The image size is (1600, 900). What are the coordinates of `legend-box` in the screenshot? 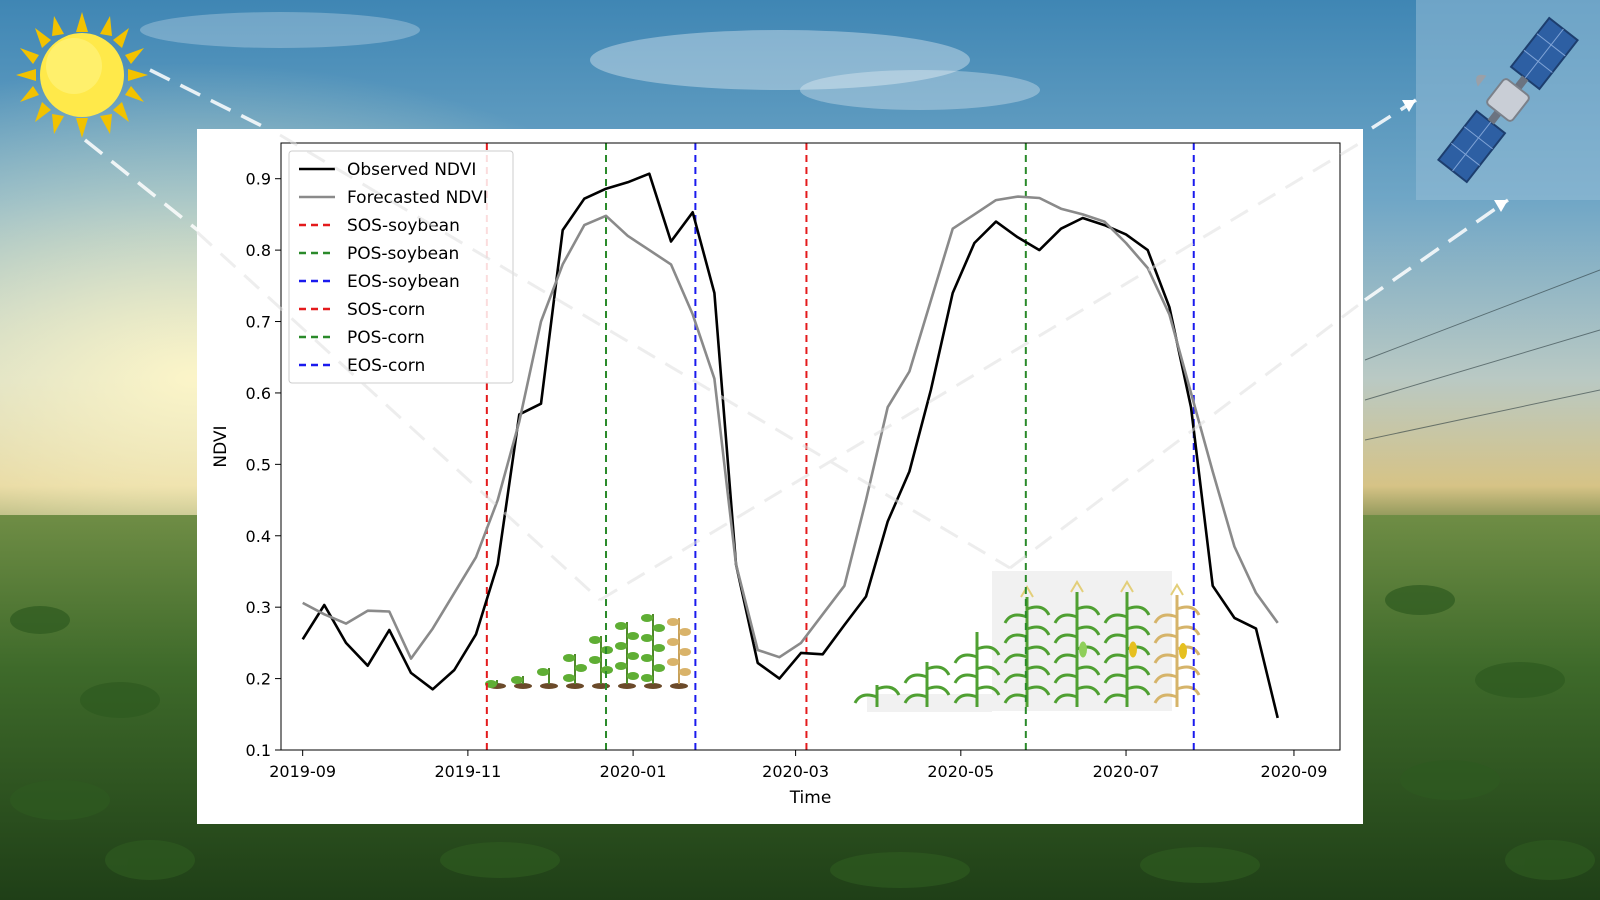 It's located at (401, 267).